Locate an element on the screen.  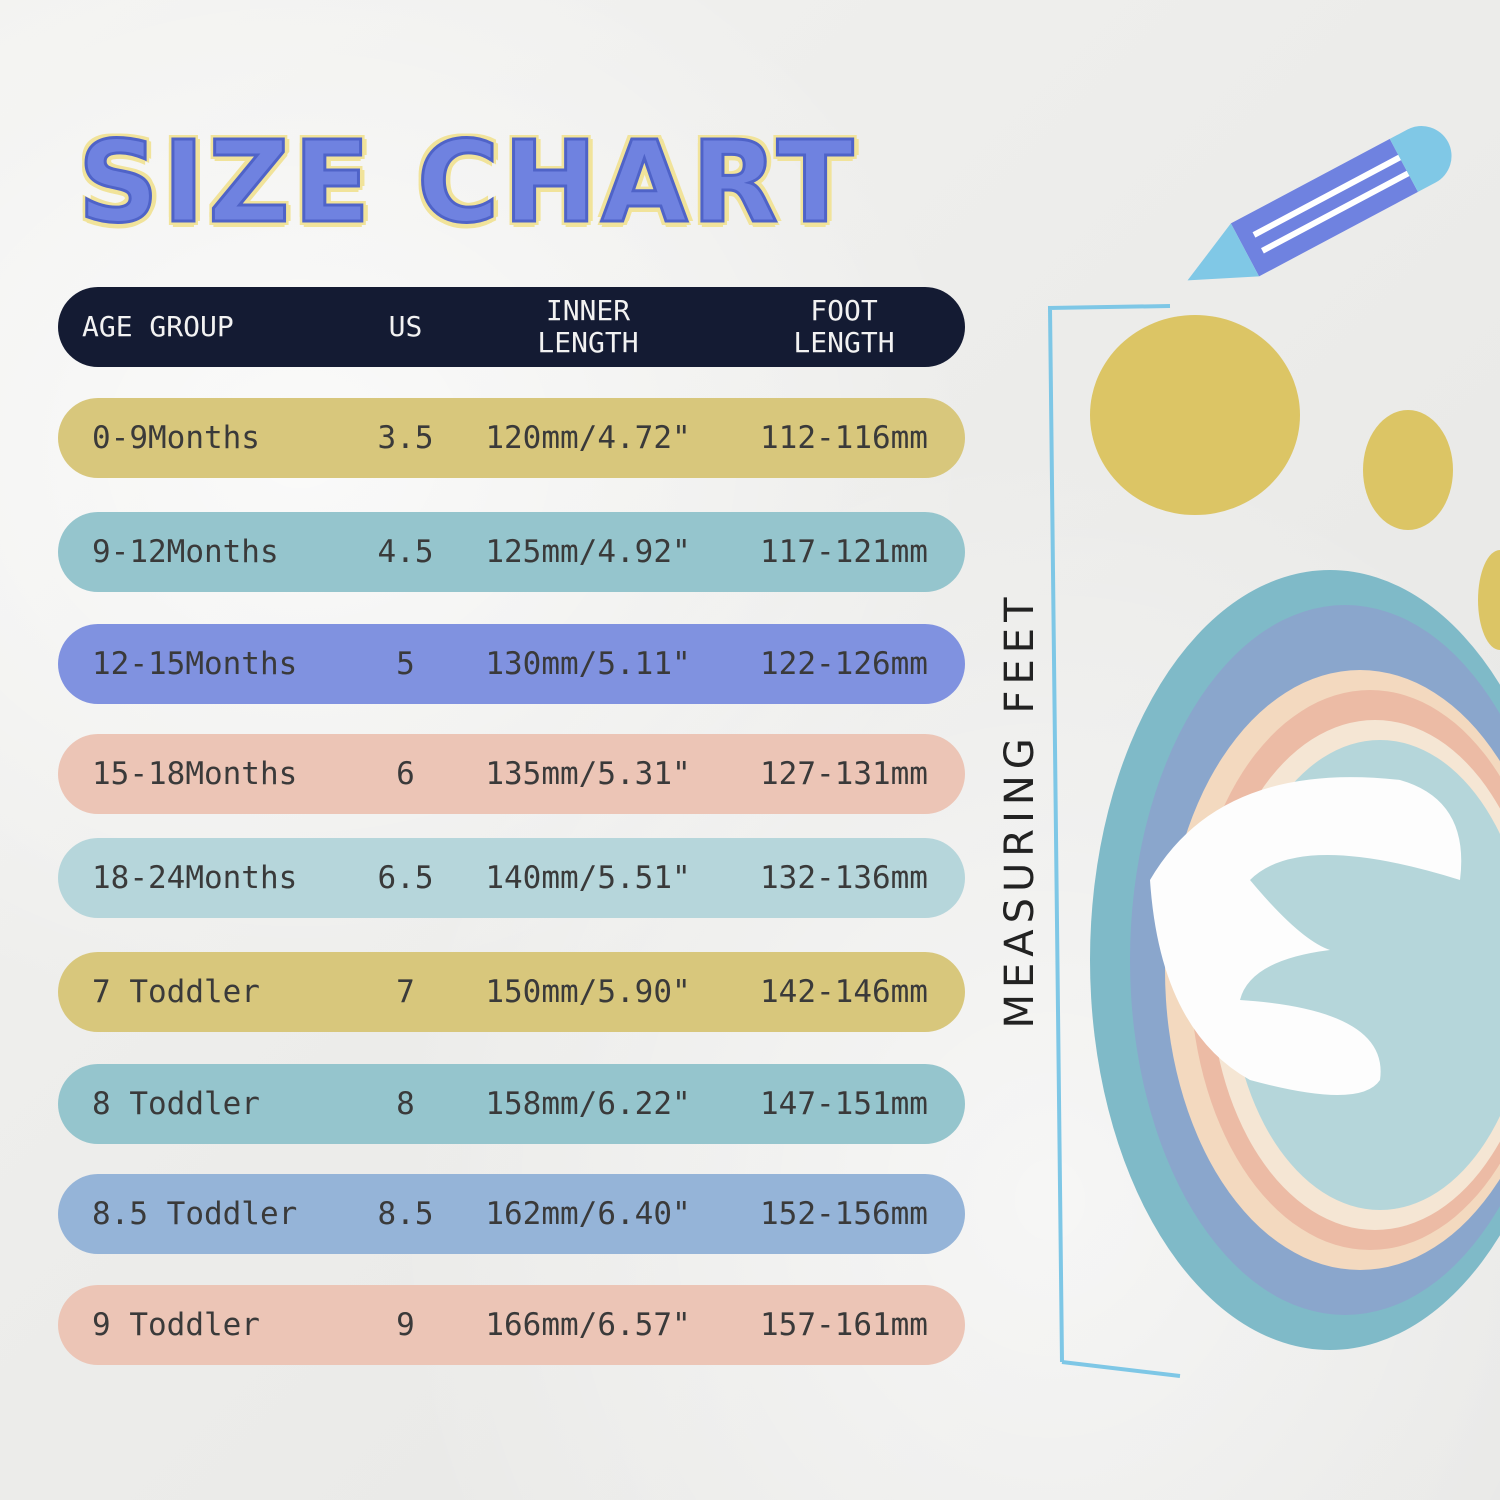
cell-foot-length: 132-136mm is located at coordinates (844, 878).